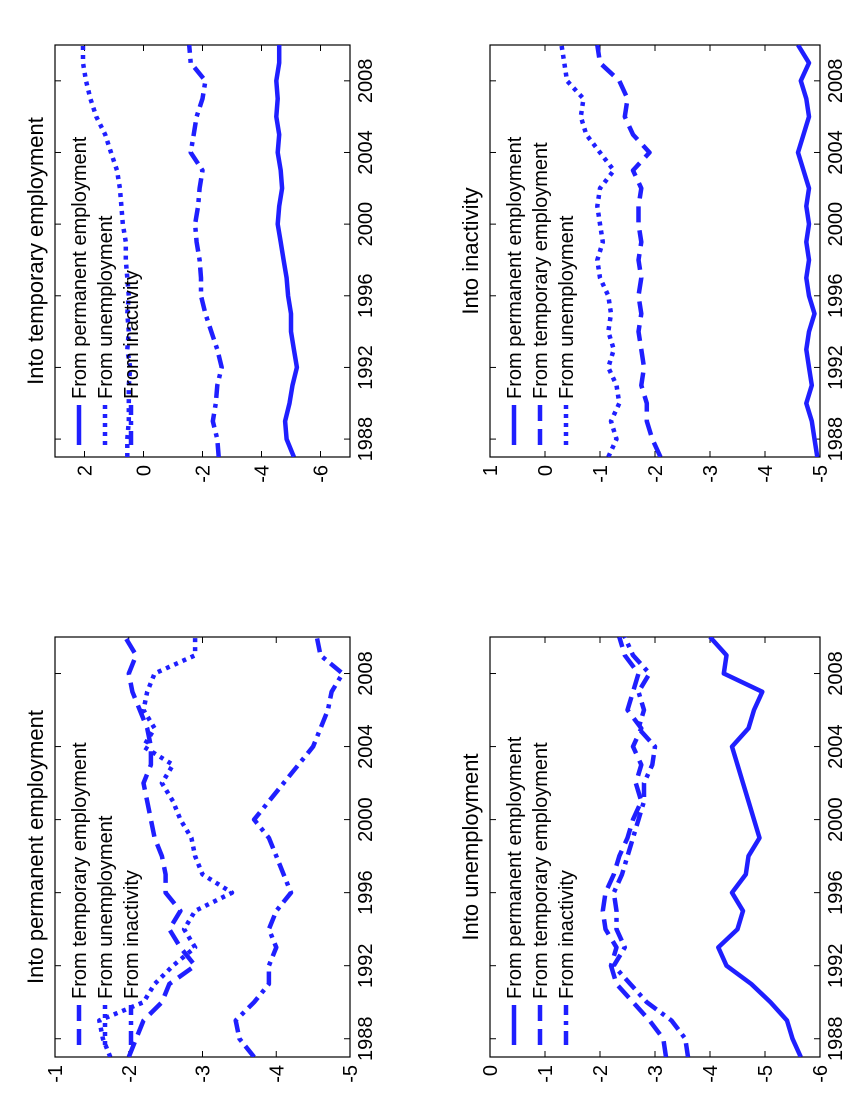 This screenshot has height=1115, width=863. I want to click on chart-title: Into inactivity, so click(470, 250).